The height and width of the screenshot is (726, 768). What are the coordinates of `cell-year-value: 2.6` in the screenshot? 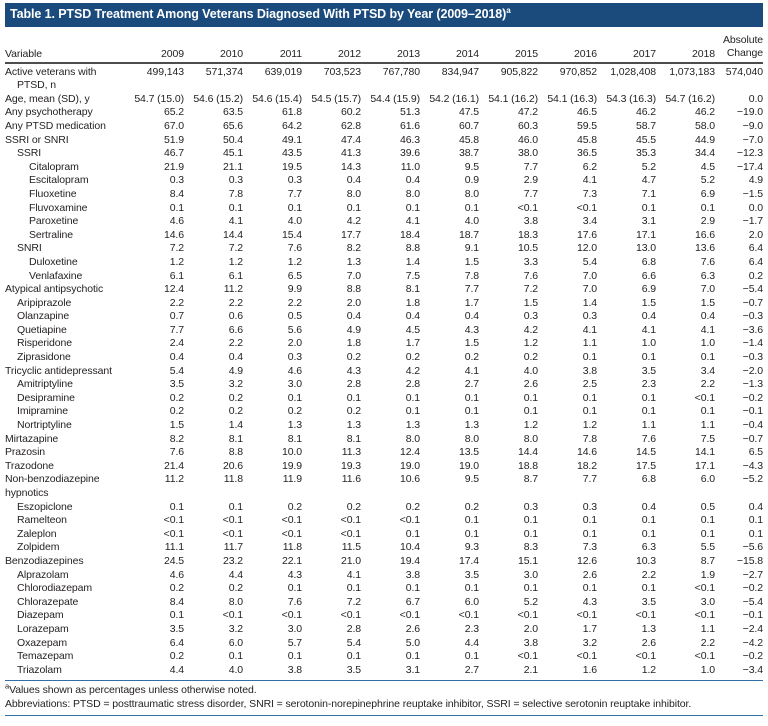 It's located at (589, 574).